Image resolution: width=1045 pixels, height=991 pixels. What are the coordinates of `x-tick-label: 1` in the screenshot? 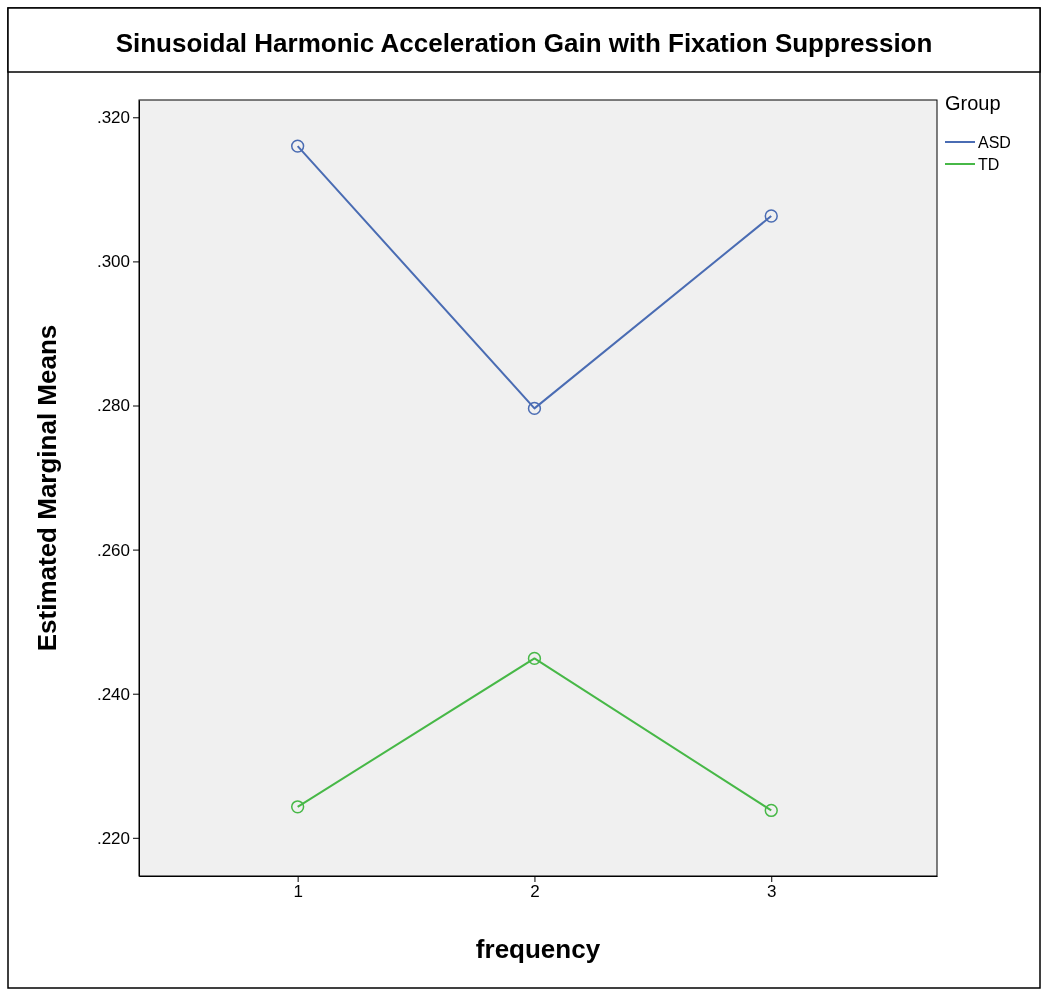 It's located at (298, 892).